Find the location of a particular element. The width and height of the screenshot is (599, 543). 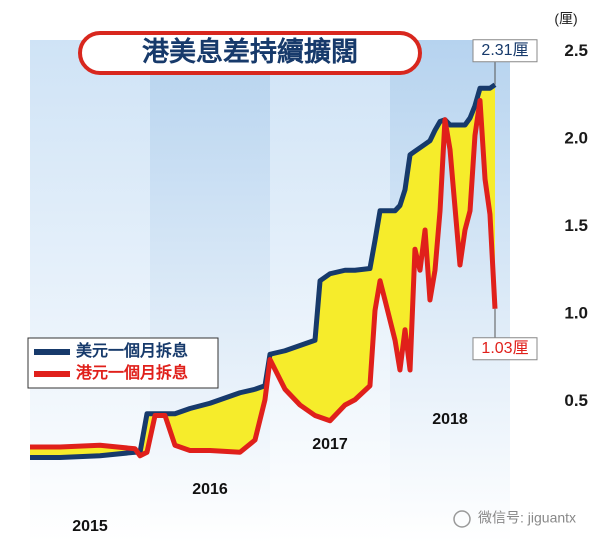

watermark: 微信号: jiguantx is located at coordinates (527, 518).